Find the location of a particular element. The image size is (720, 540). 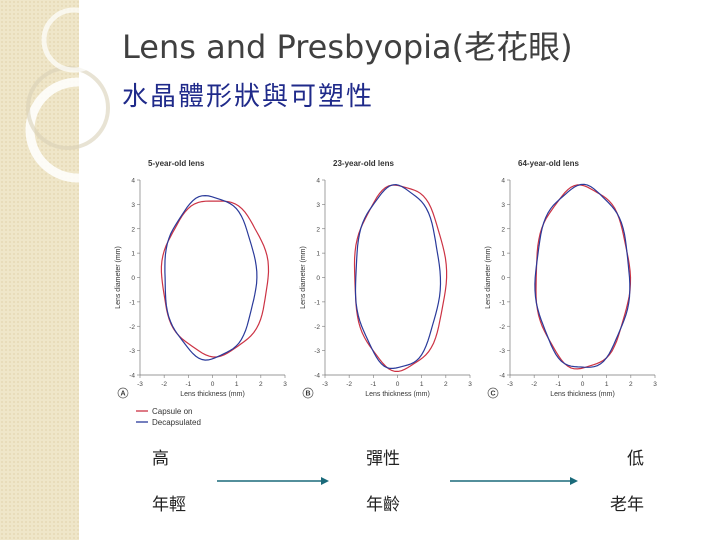

old-age-label: 老年 is located at coordinates (627, 505).